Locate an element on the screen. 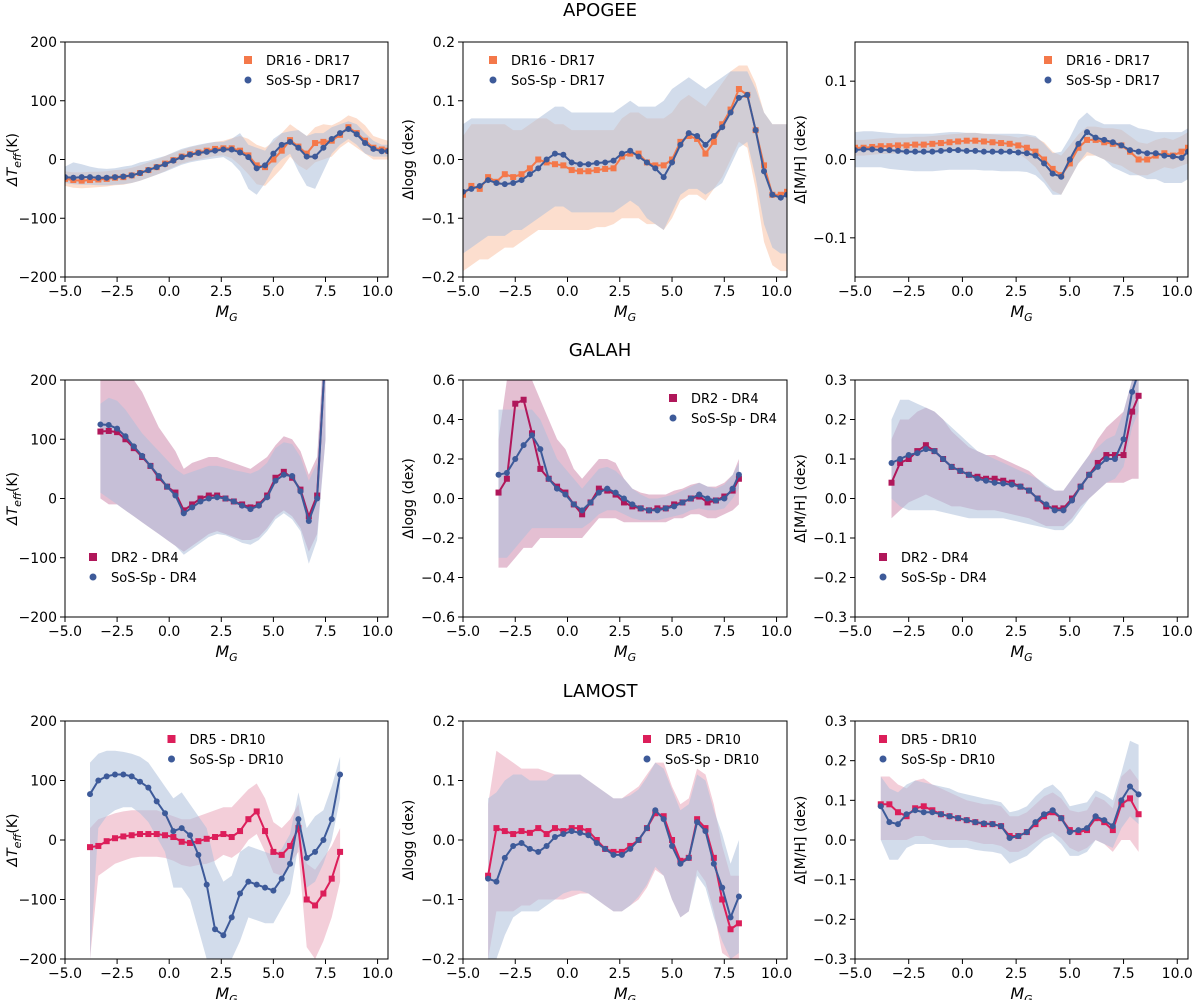 The width and height of the screenshot is (1200, 1000). x-tick-label: −5.0 is located at coordinates (463, 292).